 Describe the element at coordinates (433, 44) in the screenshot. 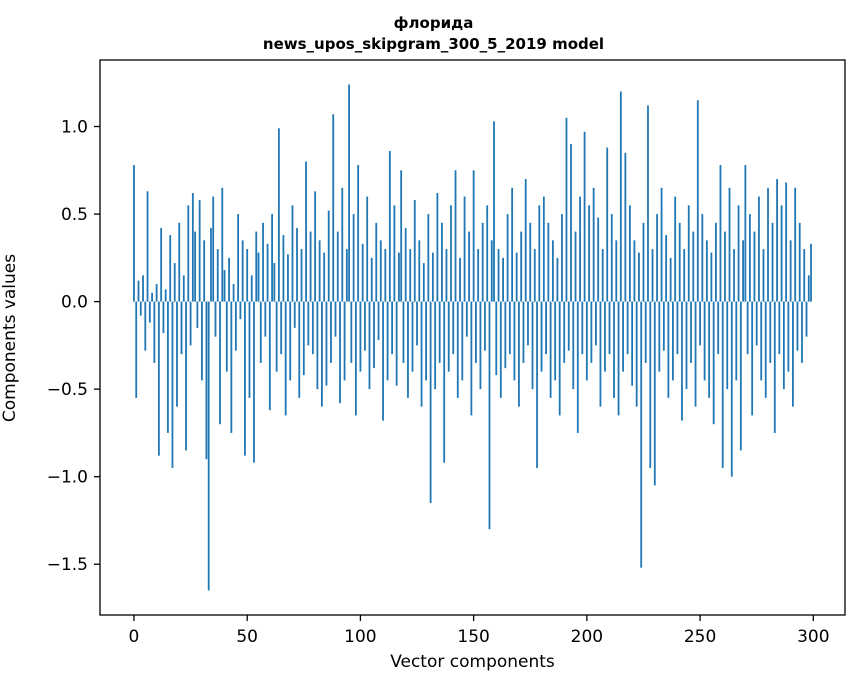

I see `chart-title-line-2: news_upos_skipgram_300_5_2019 model` at that location.